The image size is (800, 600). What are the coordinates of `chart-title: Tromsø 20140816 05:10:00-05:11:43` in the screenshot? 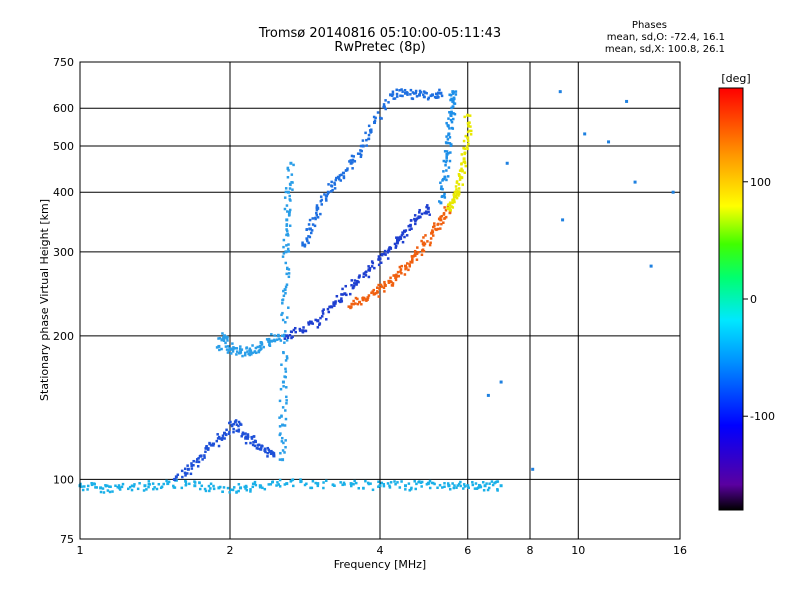 It's located at (380, 33).